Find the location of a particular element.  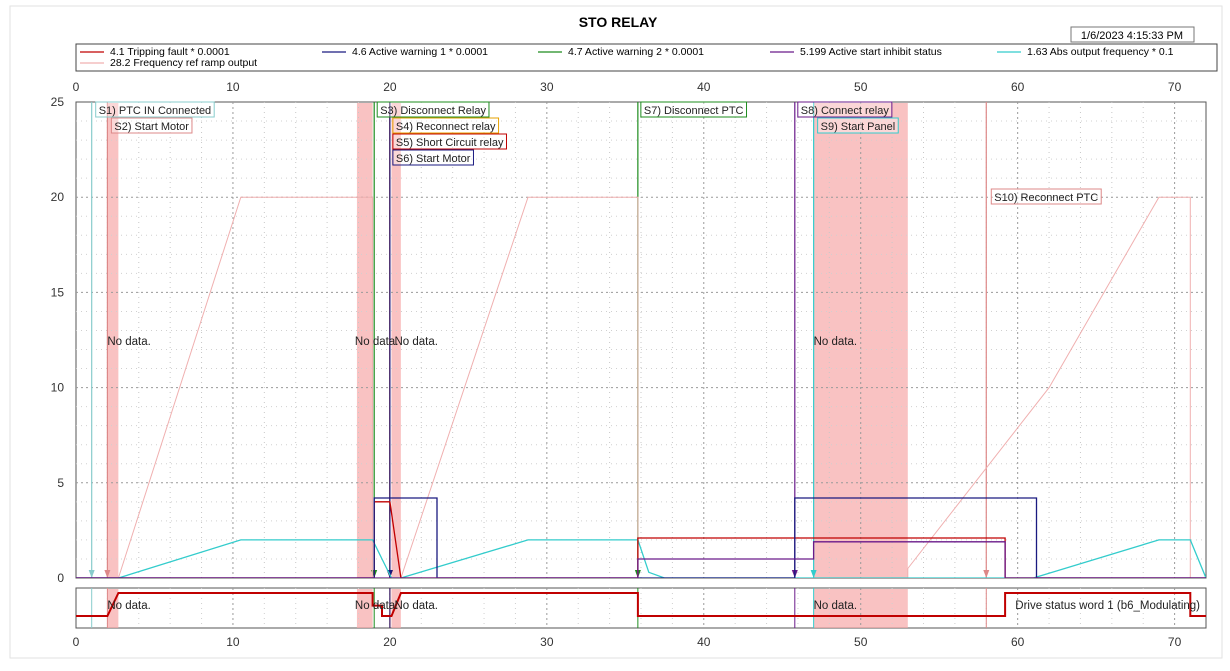

status-series-line is located at coordinates (641, 604).